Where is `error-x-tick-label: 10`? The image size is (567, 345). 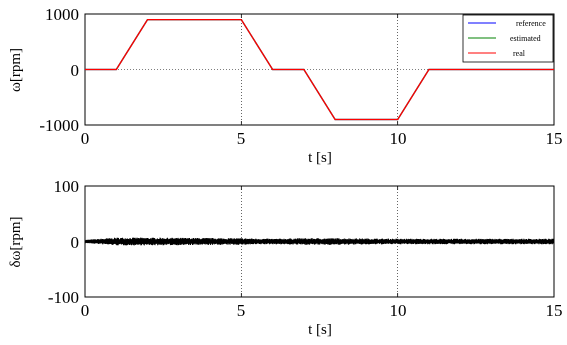
error-x-tick-label: 10 is located at coordinates (398, 310).